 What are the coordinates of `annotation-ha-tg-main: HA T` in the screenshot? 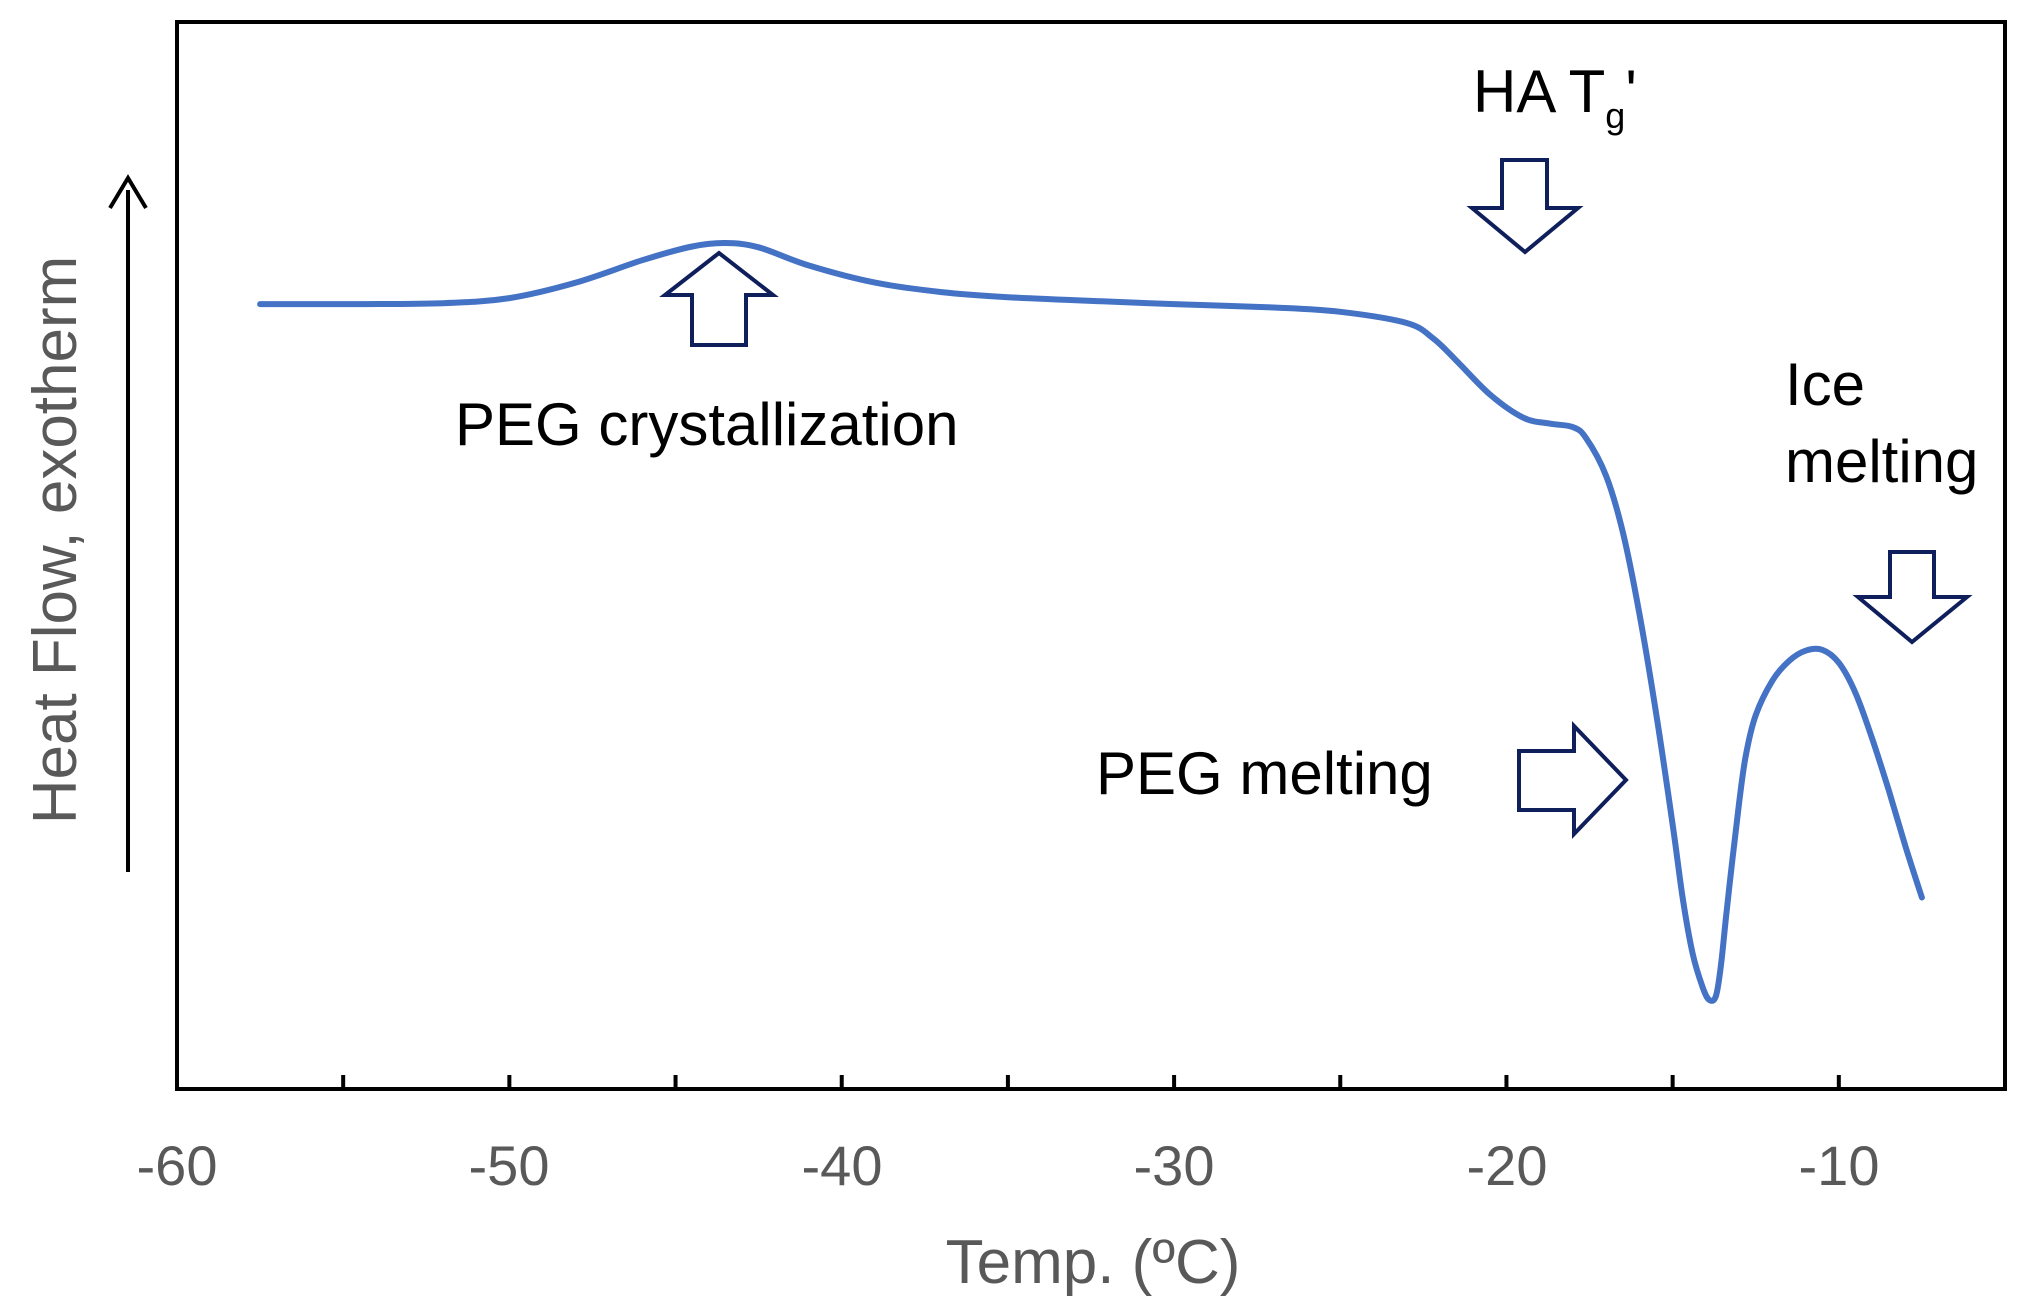 It's located at (1539, 91).